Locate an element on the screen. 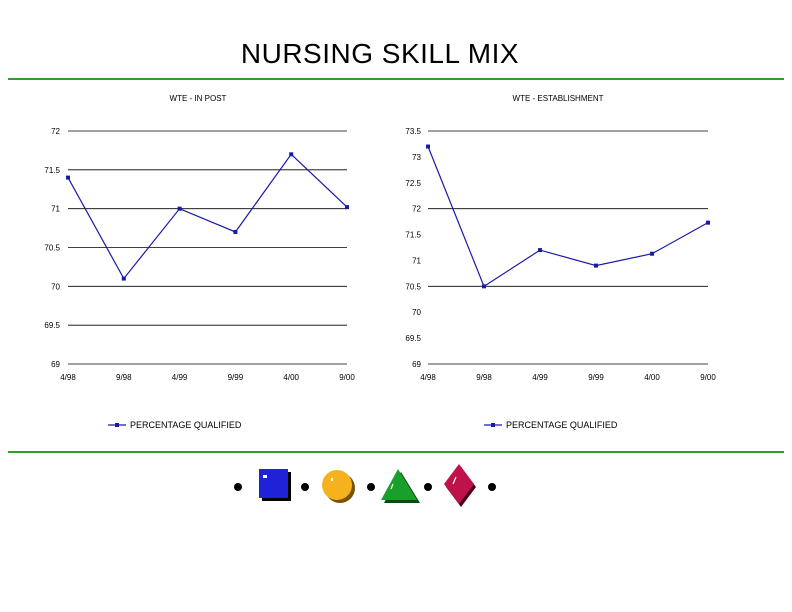 This screenshot has height=612, width=792. y-tick-label: 72.5 is located at coordinates (413, 183).